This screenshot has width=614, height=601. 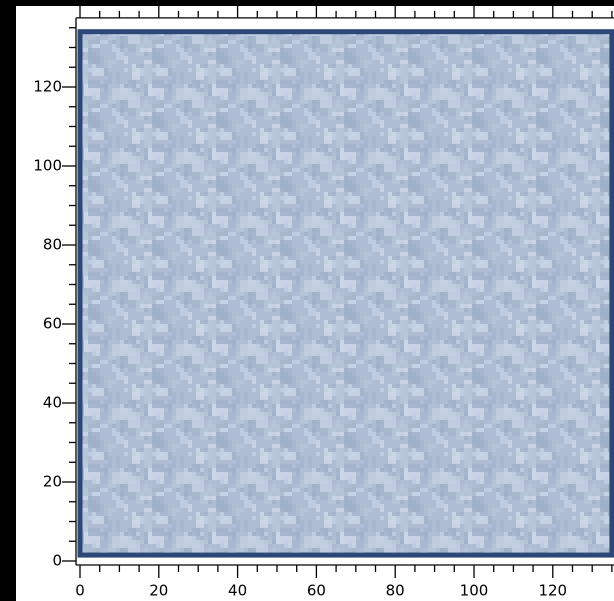 I want to click on y-tick-label: 0, so click(x=57, y=561).